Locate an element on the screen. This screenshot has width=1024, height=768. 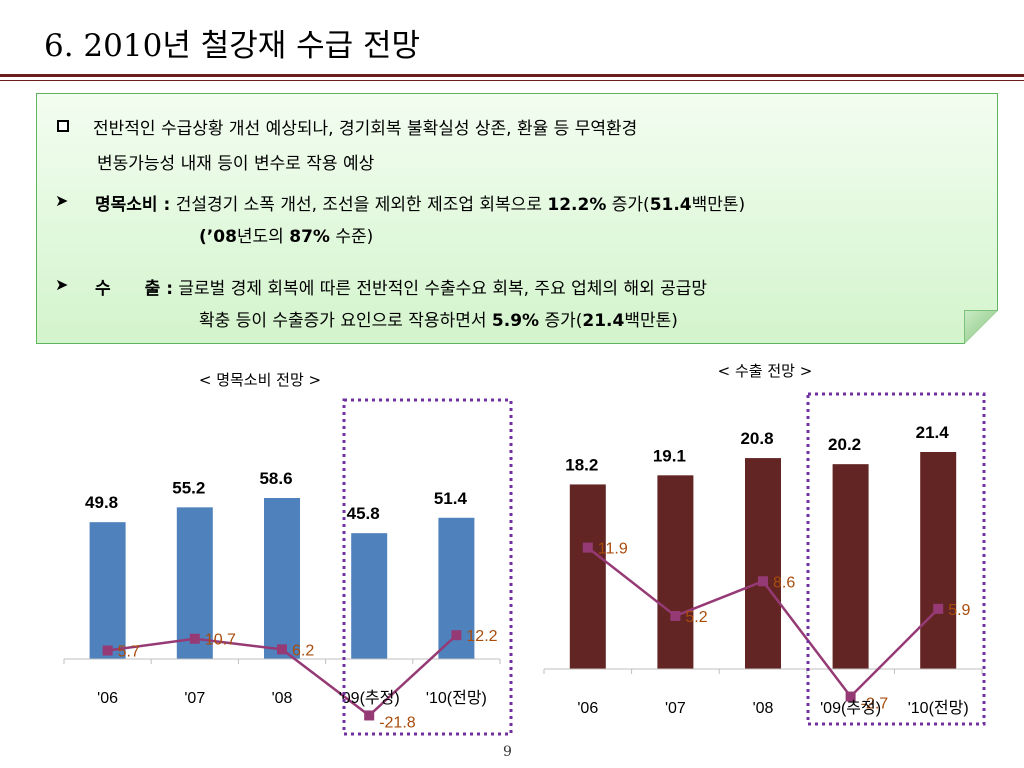
title-divider is located at coordinates (512, 75).